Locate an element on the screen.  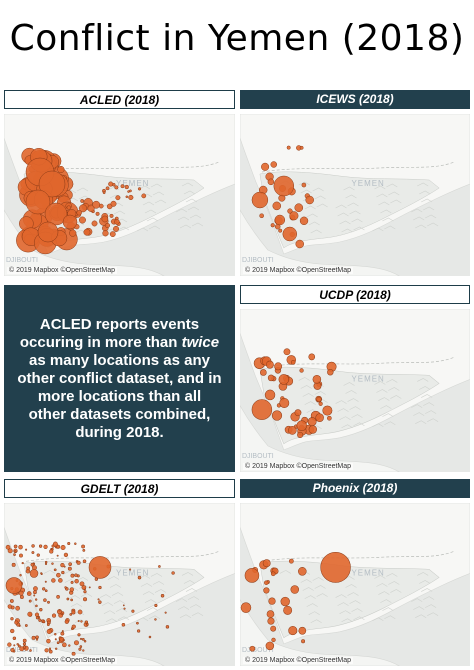
label-yemen: YEMEN is located at coordinates (368, 183).